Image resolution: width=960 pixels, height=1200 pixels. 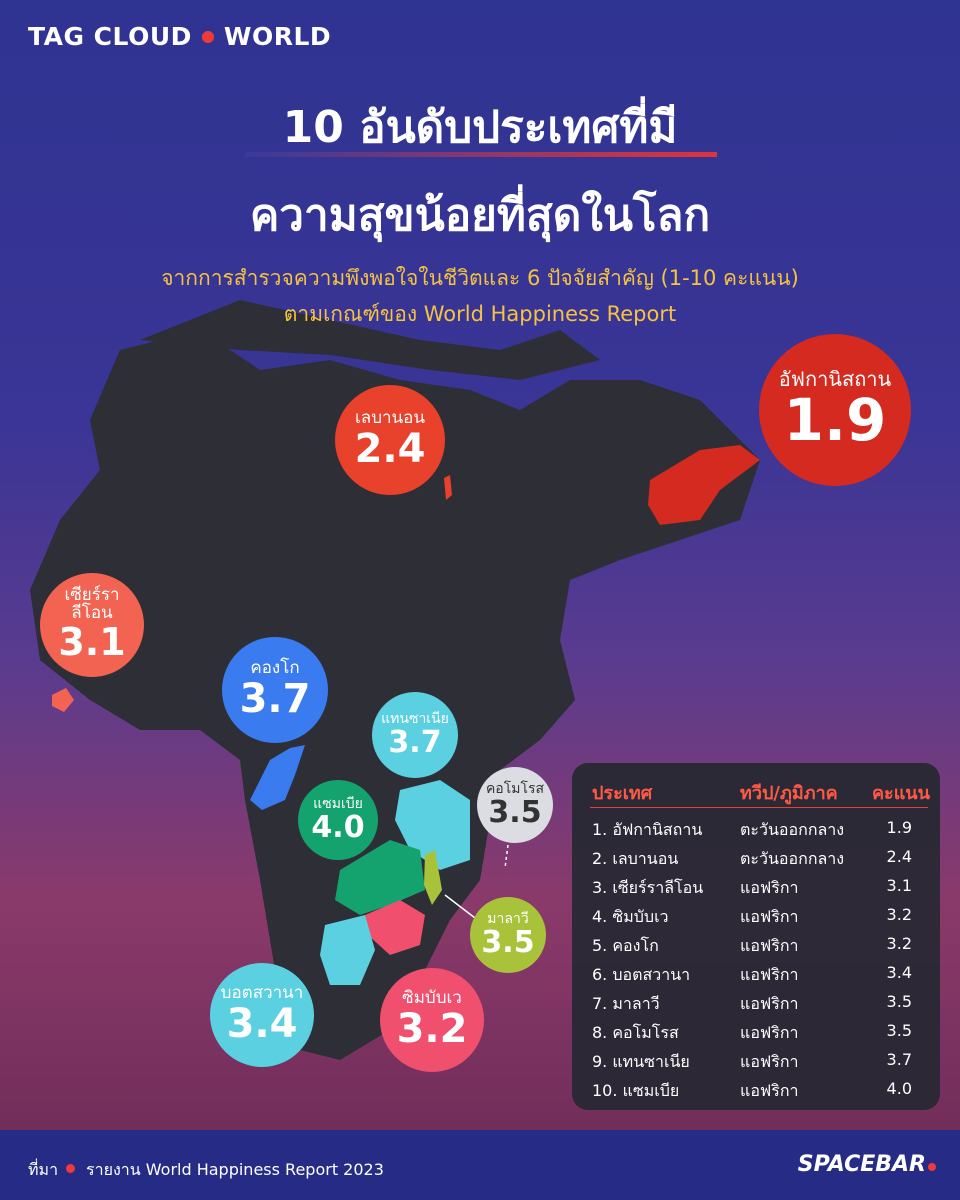 What do you see at coordinates (338, 803) in the screenshot?
I see `bubble-label: แซมเบีย` at bounding box center [338, 803].